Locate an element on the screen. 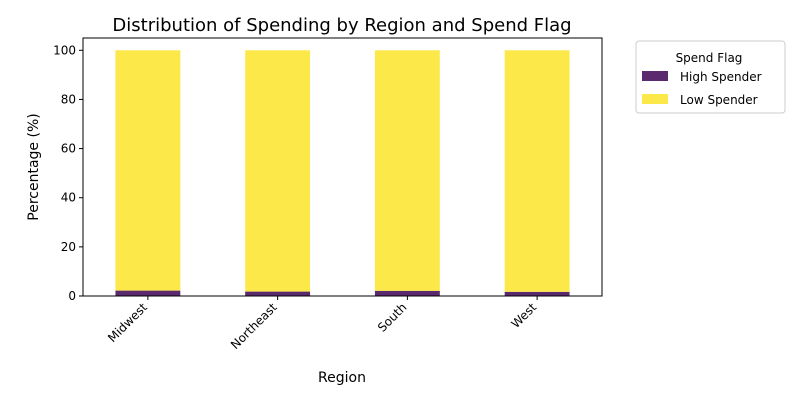 This screenshot has width=800, height=404. x-axis-label: Region is located at coordinates (342, 378).